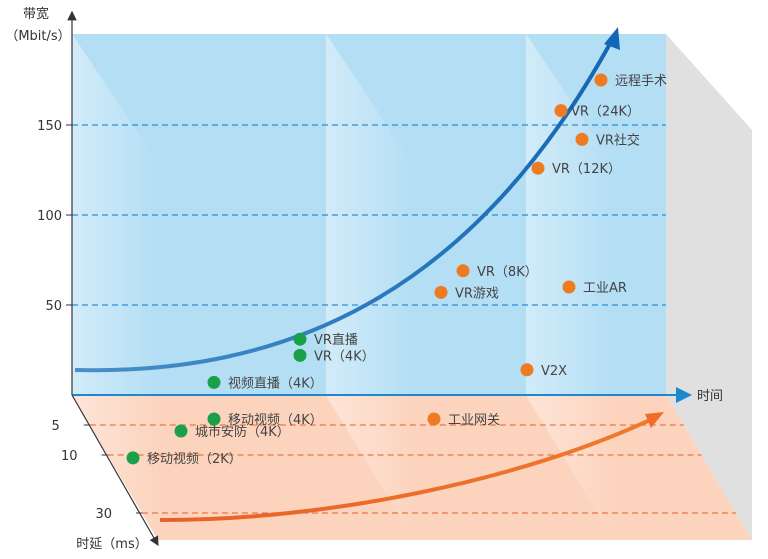  I want to click on latency-trend-arrowhead, so click(654, 420).